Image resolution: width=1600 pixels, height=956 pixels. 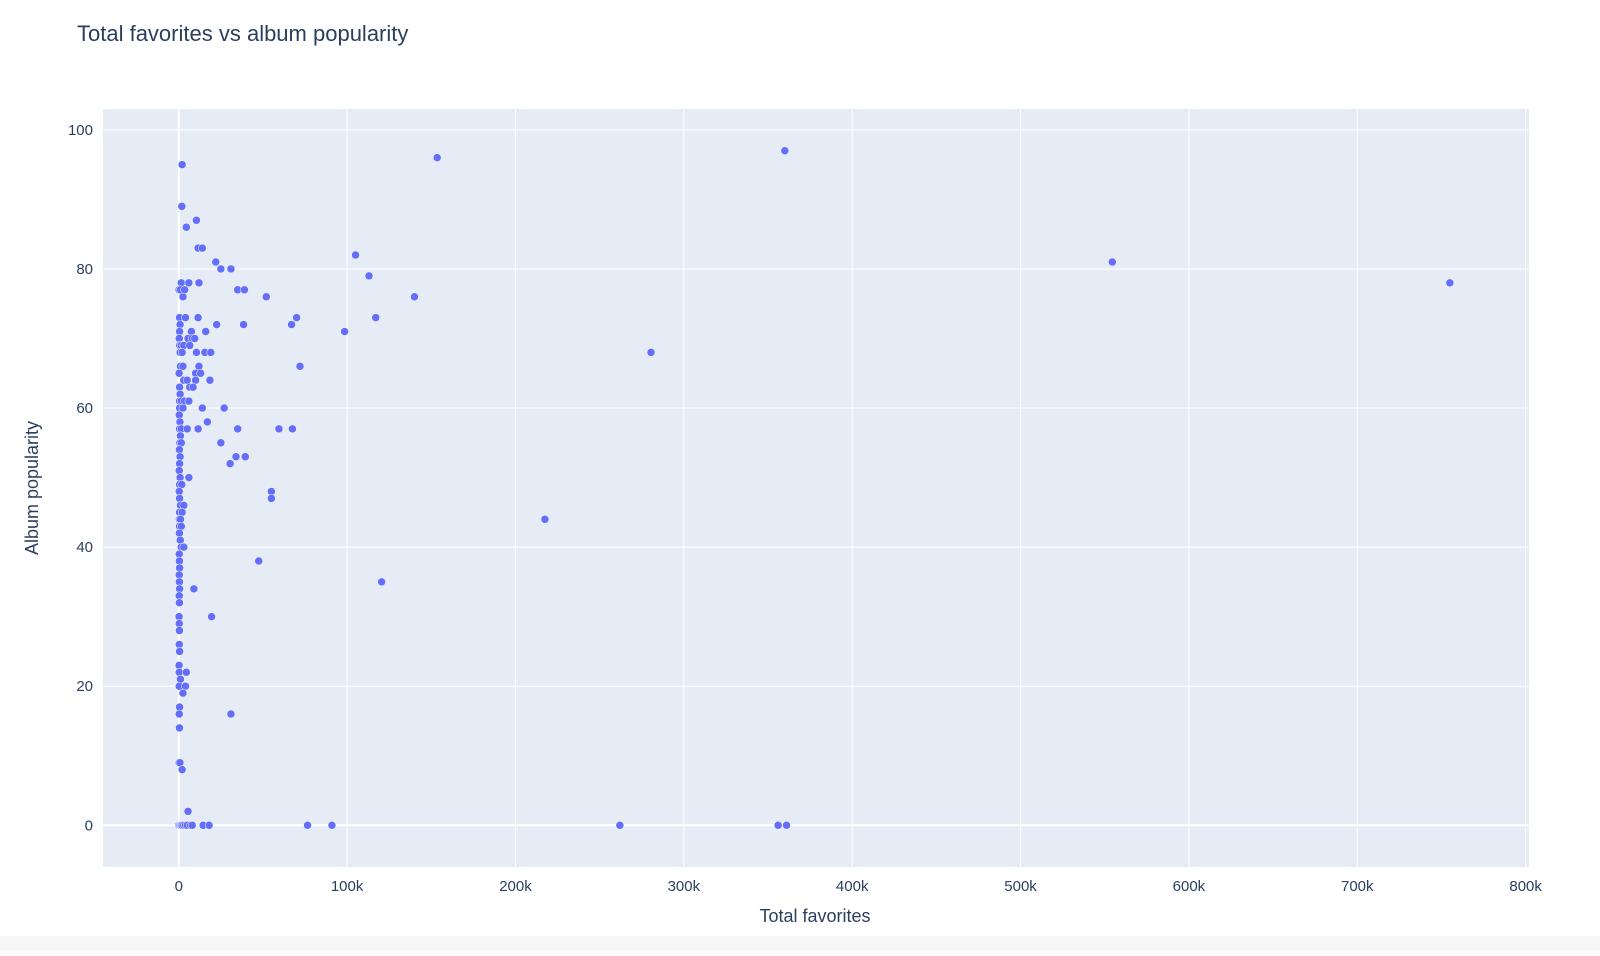 I want to click on y-tick-label: 80, so click(x=84, y=269).